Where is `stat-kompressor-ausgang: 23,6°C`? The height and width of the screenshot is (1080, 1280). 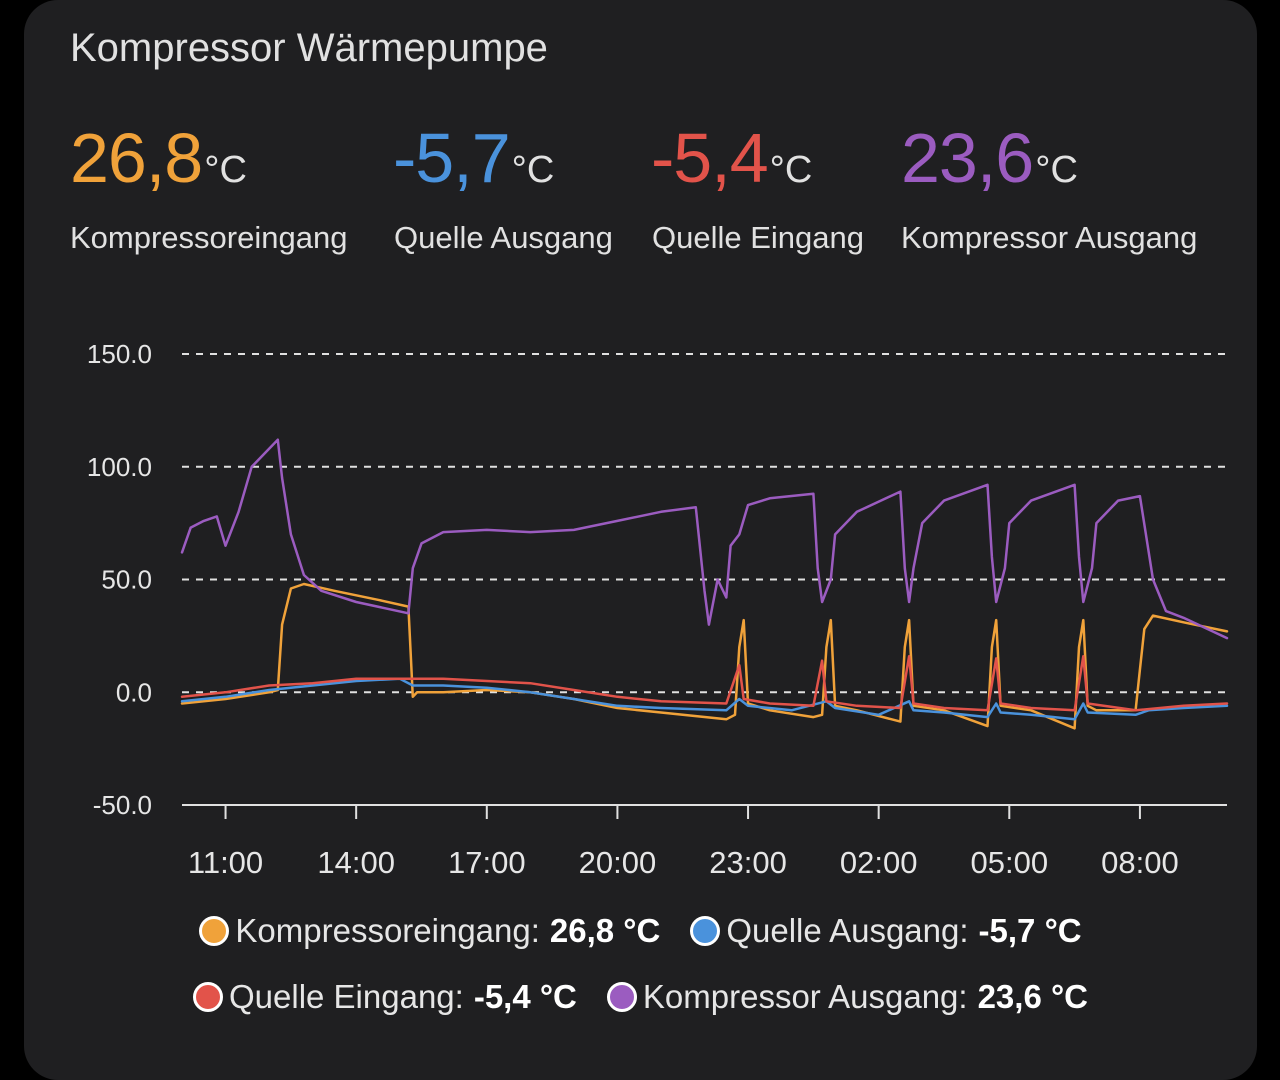 stat-kompressor-ausgang: 23,6°C is located at coordinates (989, 158).